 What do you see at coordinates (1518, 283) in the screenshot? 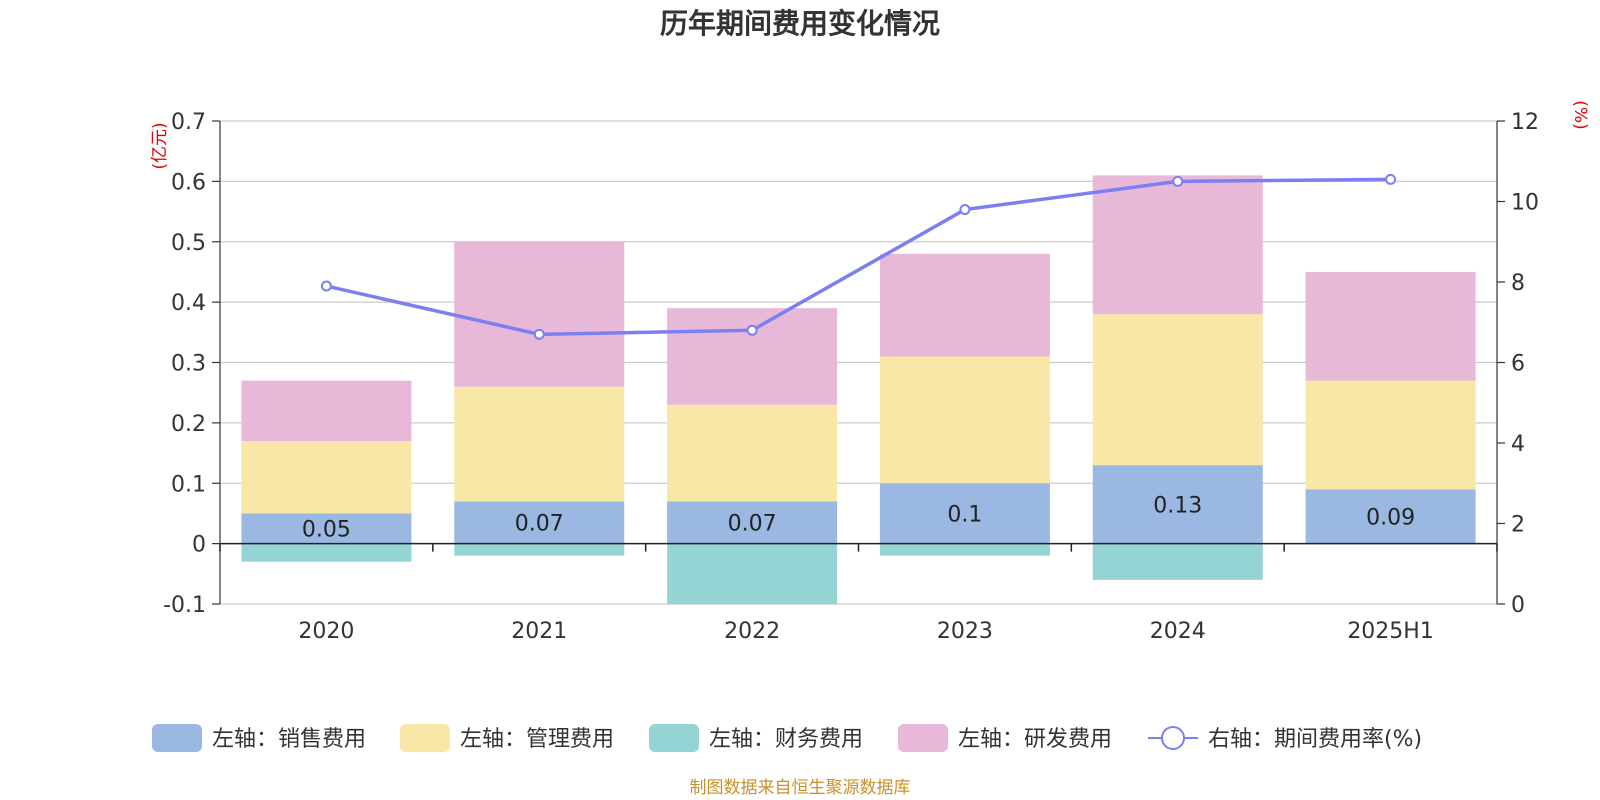
I see `right-tick-label: 8` at bounding box center [1518, 283].